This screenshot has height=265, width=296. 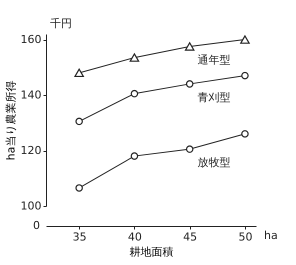 What do you see at coordinates (31, 151) in the screenshot?
I see `y-tick-label: 120` at bounding box center [31, 151].